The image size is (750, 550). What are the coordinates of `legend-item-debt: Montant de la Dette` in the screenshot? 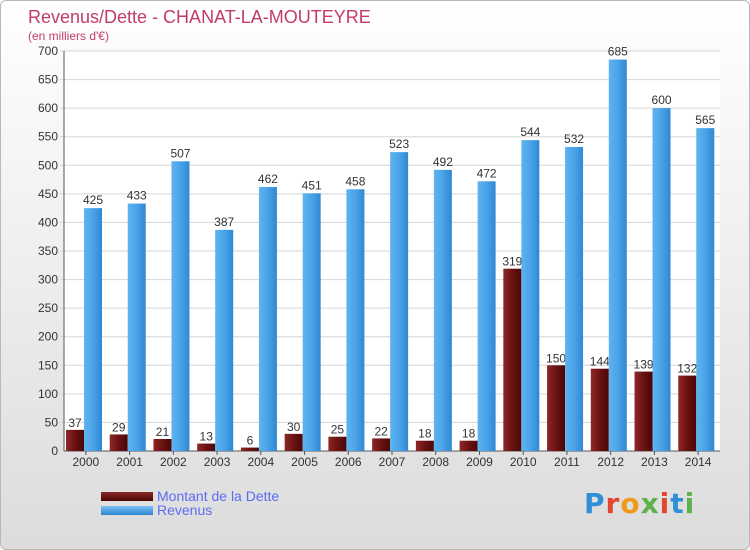 It's located at (190, 496).